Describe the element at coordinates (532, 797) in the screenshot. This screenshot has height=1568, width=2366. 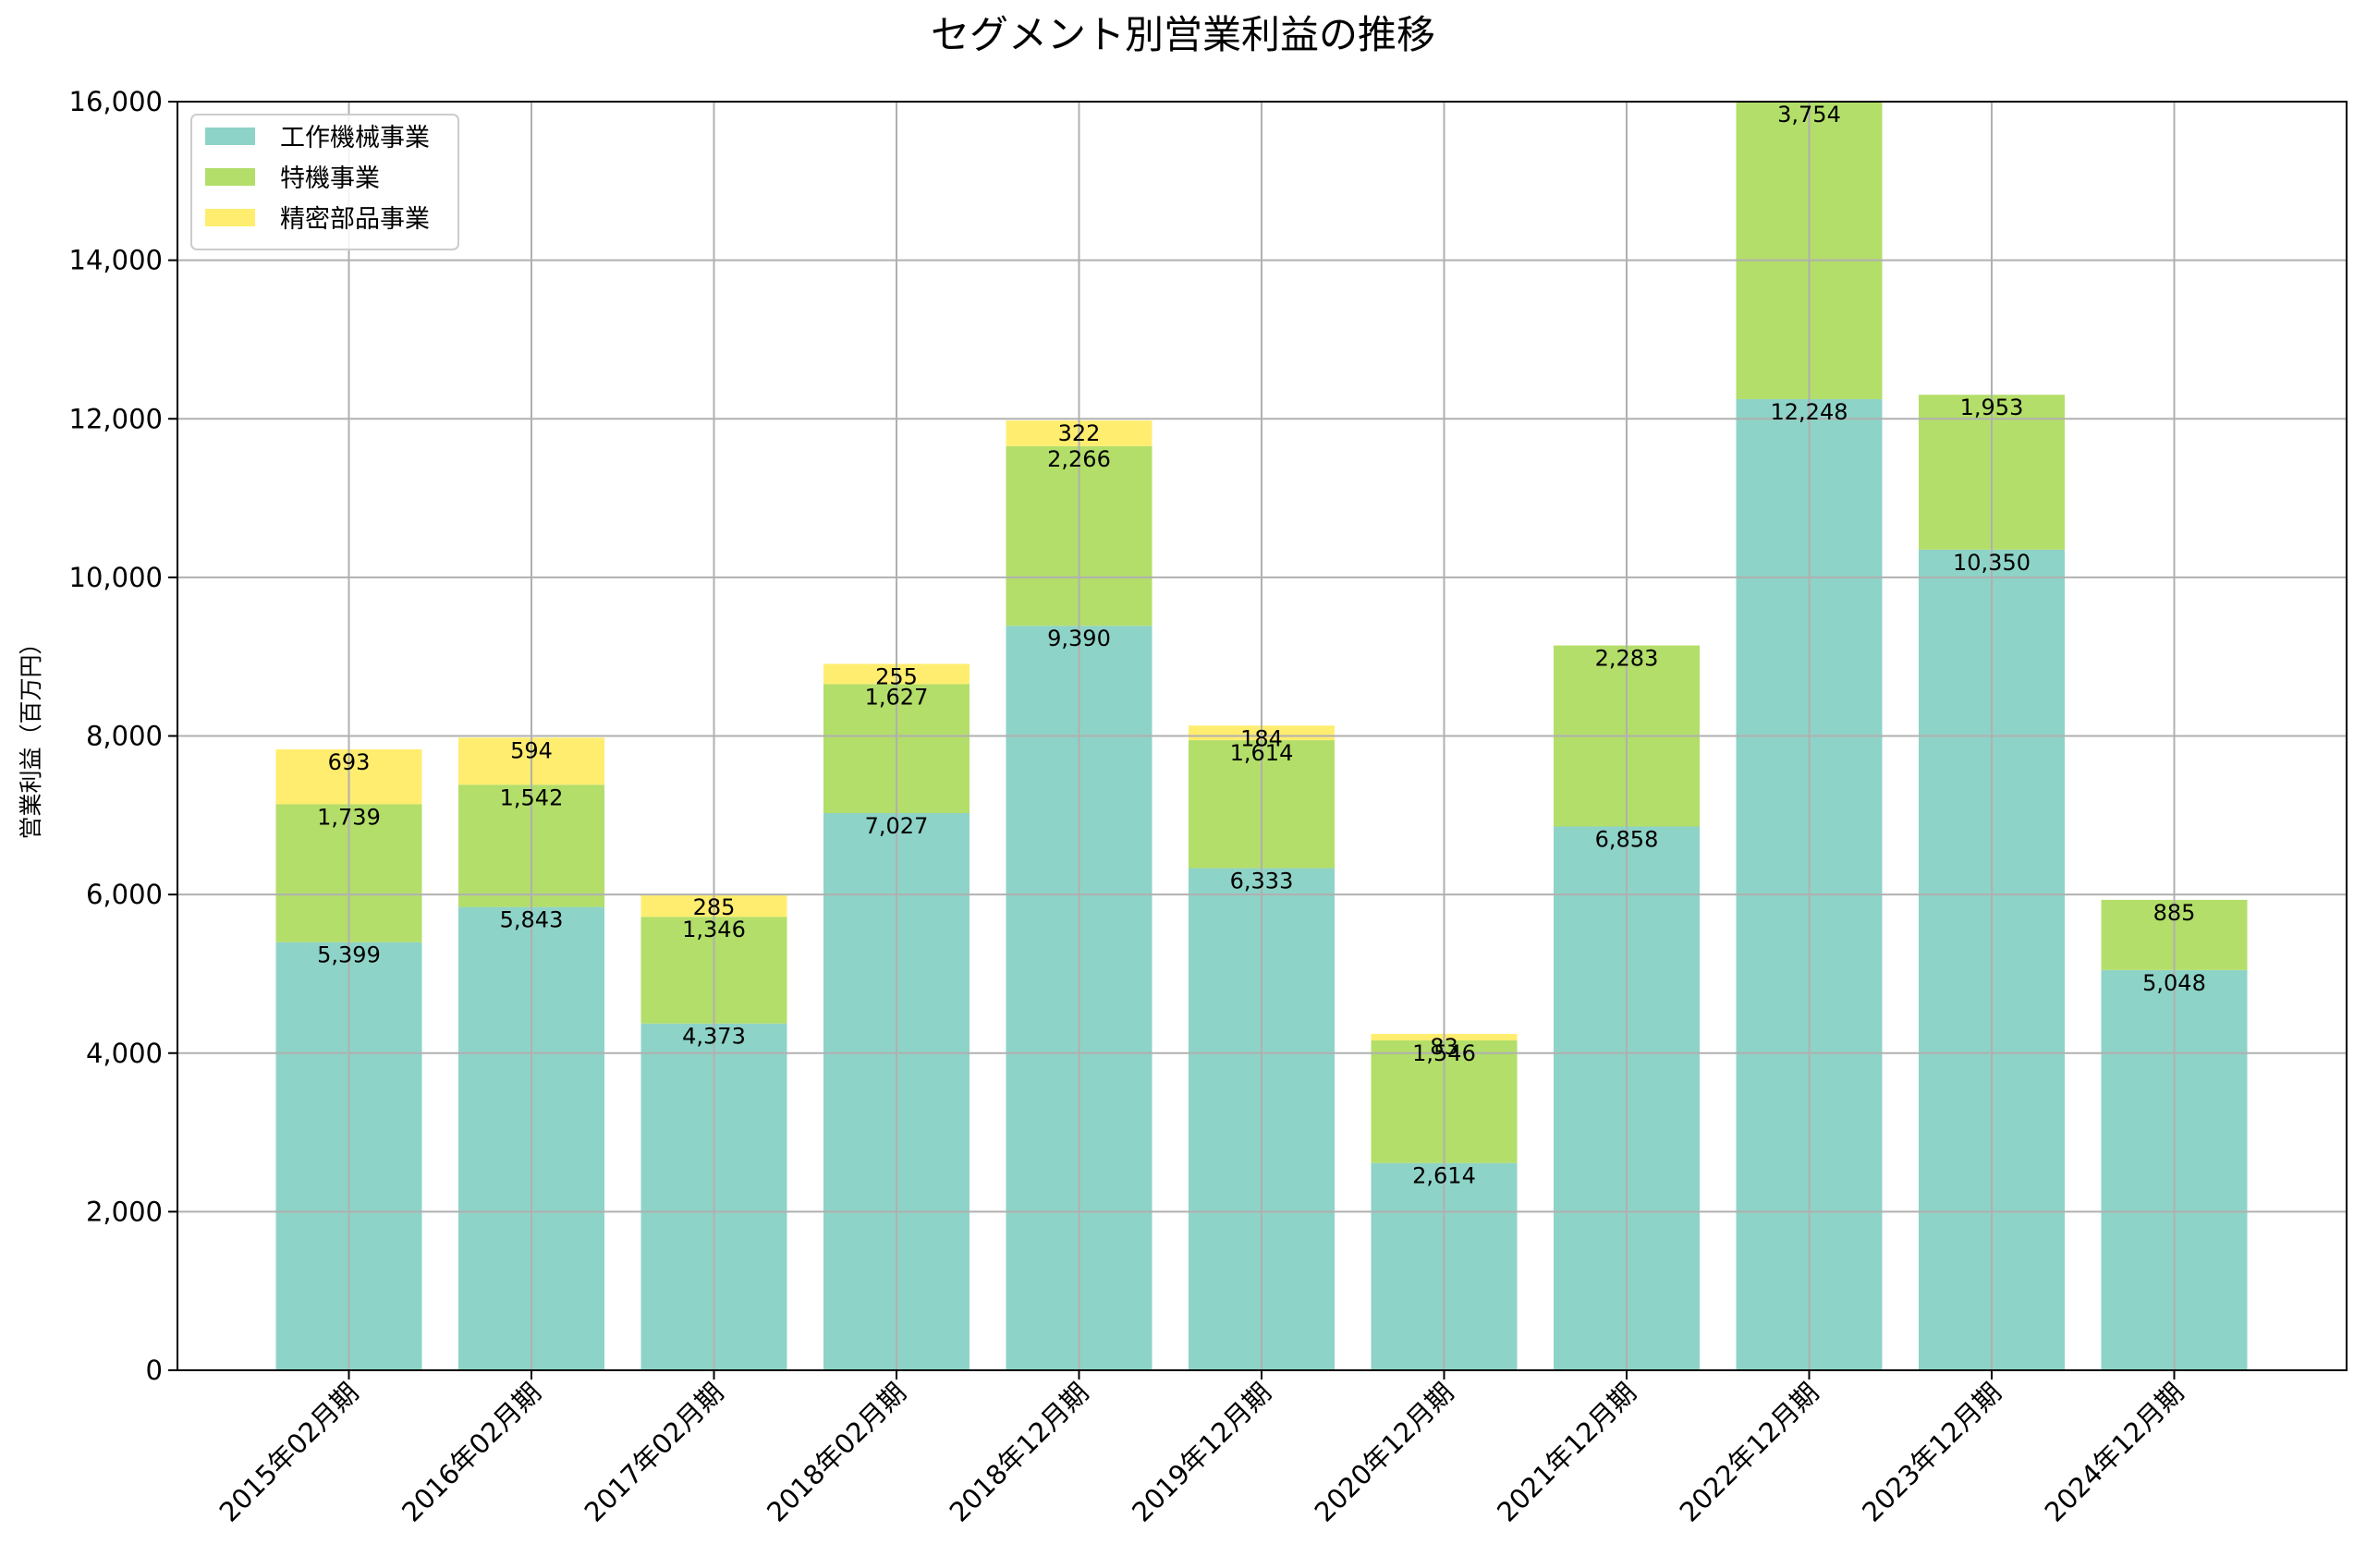
I see `data-label: 1,542` at that location.